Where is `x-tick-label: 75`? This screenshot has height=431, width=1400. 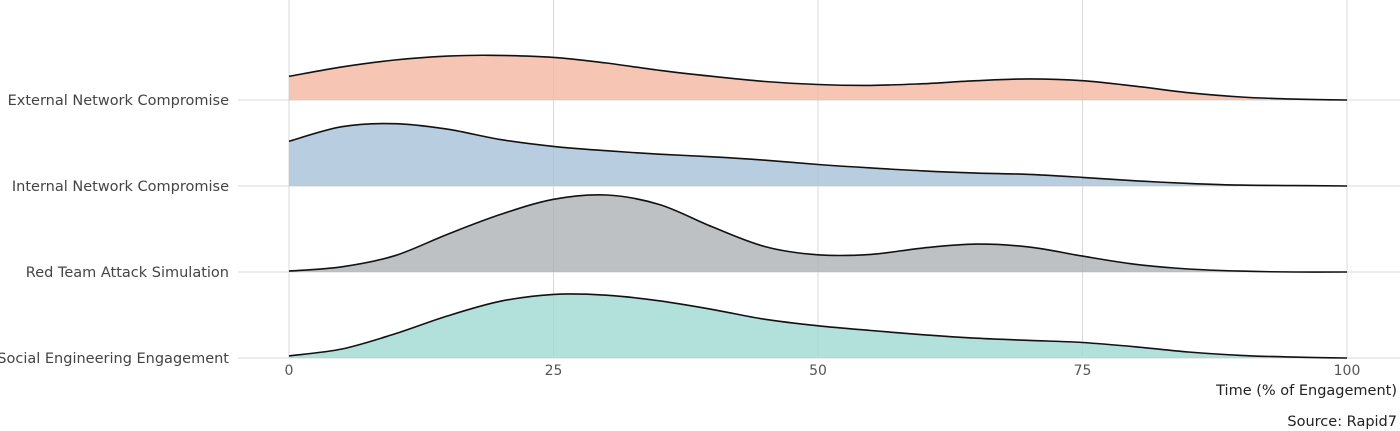 x-tick-label: 75 is located at coordinates (1083, 371).